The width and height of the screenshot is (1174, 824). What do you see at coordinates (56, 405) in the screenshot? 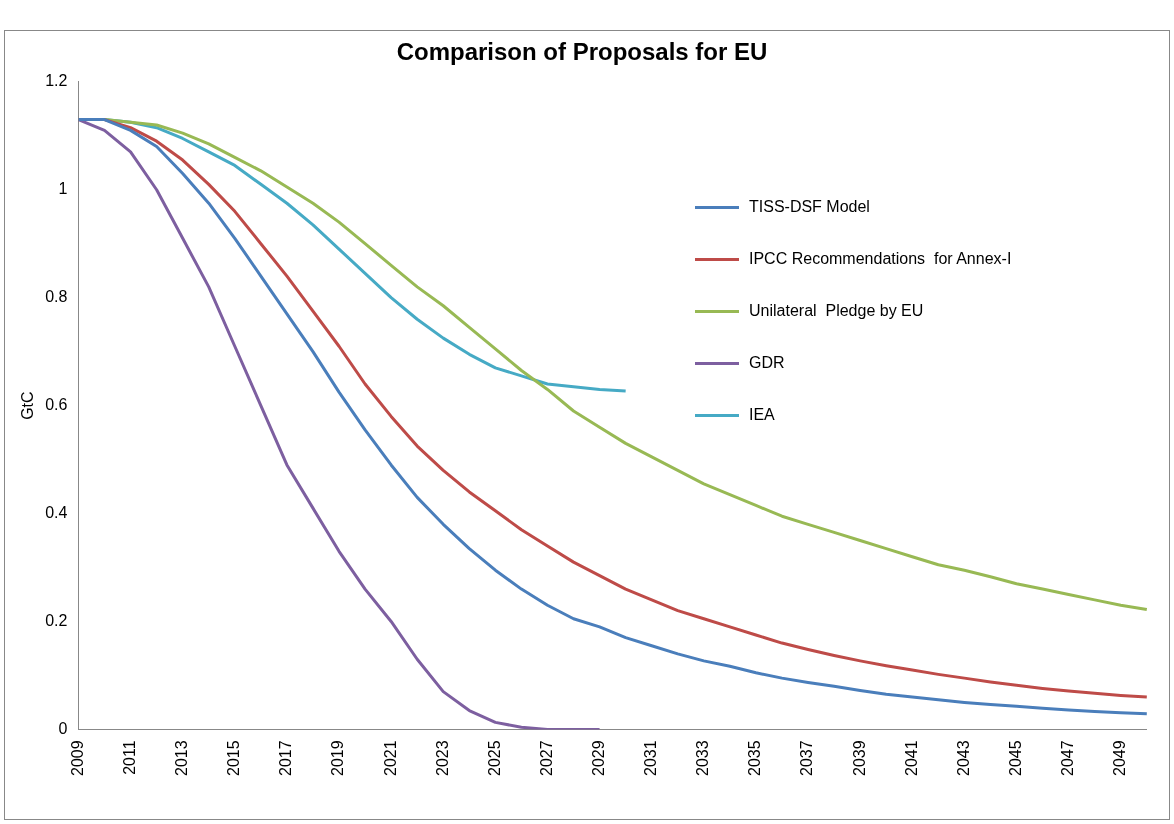
I see `y-tick-label: 0.6` at bounding box center [56, 405].